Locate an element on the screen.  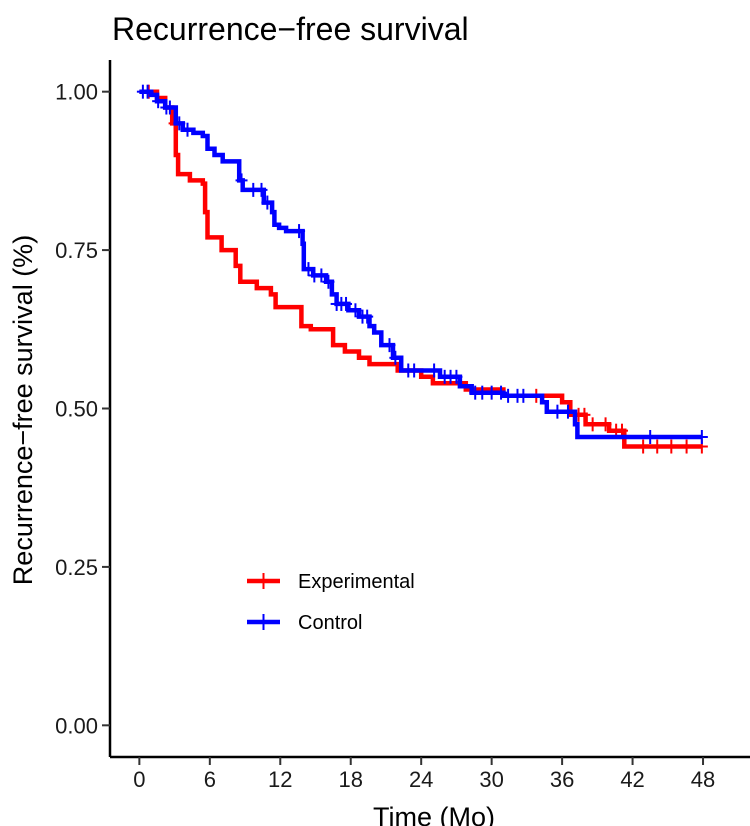
x-tick-label: 48 is located at coordinates (703, 779).